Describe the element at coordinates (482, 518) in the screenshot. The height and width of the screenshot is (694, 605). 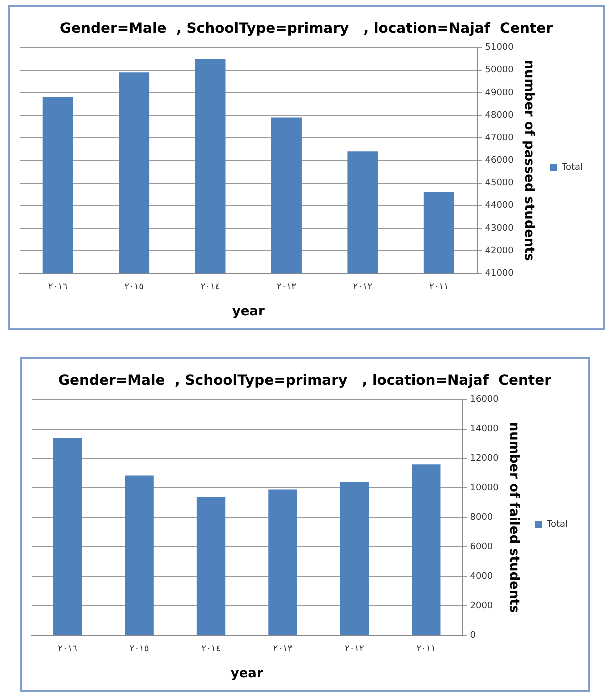
I see `y-tick-label: 8000` at that location.